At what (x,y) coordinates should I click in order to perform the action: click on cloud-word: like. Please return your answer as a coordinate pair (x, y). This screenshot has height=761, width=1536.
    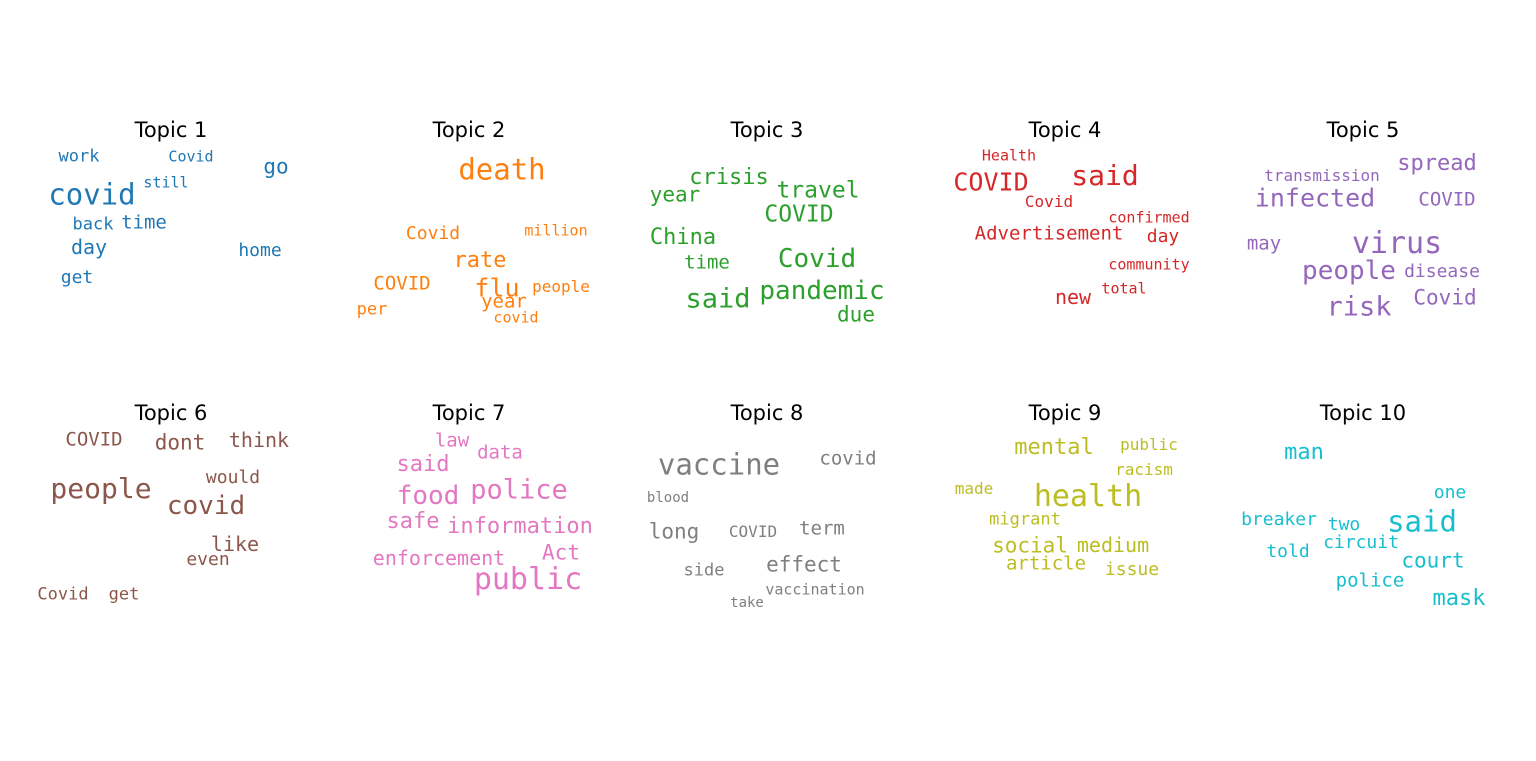
    Looking at the image, I should click on (235, 544).